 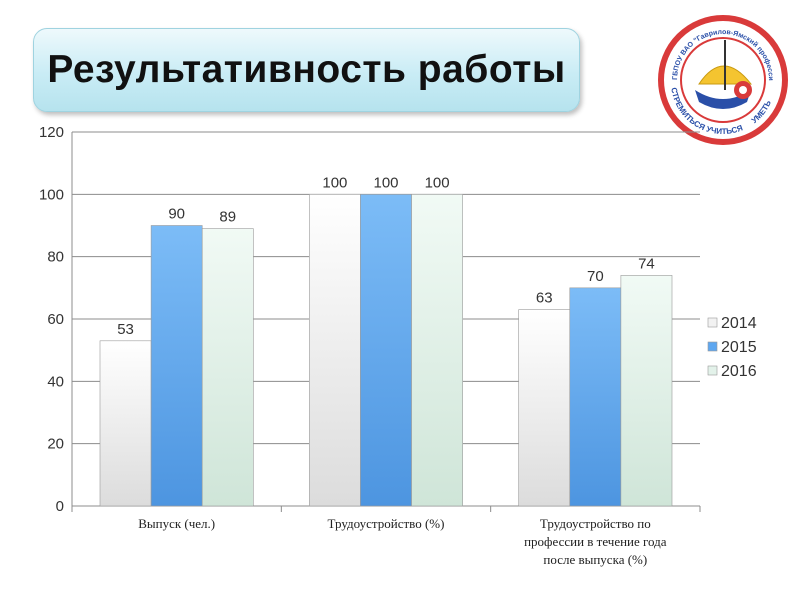 I want to click on data-label: 89, so click(x=227, y=217).